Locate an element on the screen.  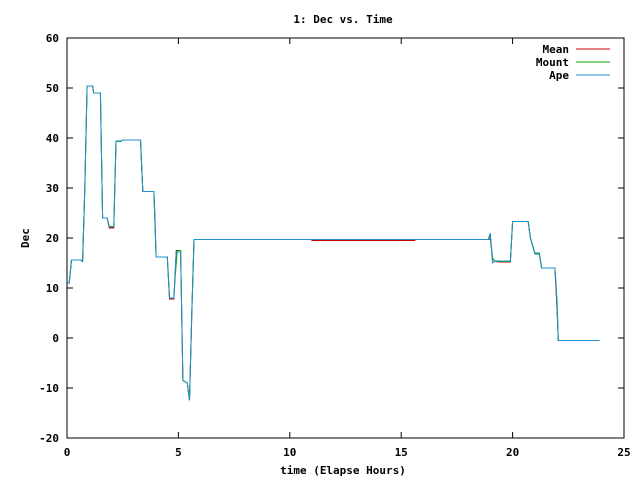
x-tick-label: 20 is located at coordinates (512, 452).